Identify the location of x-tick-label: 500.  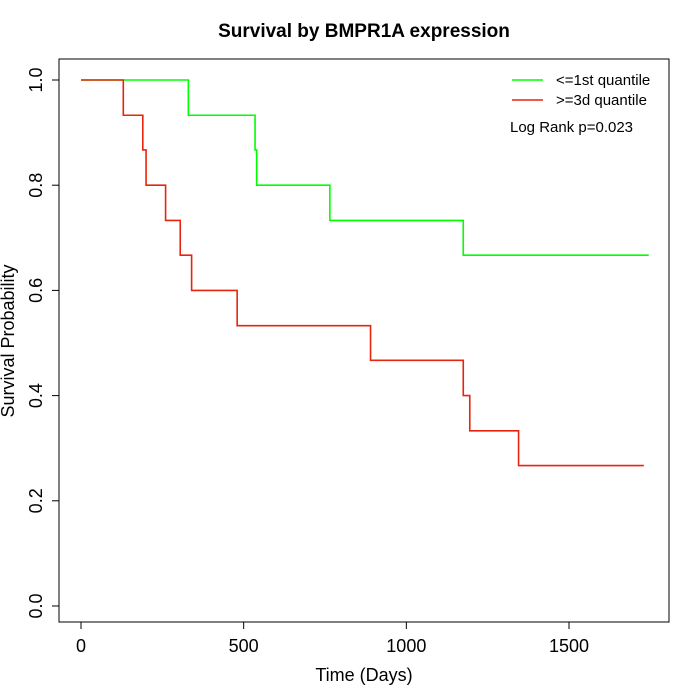
(244, 646).